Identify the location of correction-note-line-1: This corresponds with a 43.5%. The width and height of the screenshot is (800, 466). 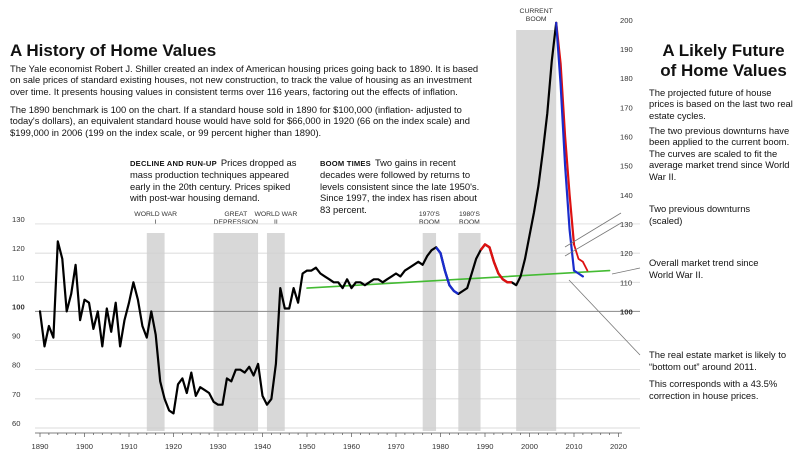
(713, 383).